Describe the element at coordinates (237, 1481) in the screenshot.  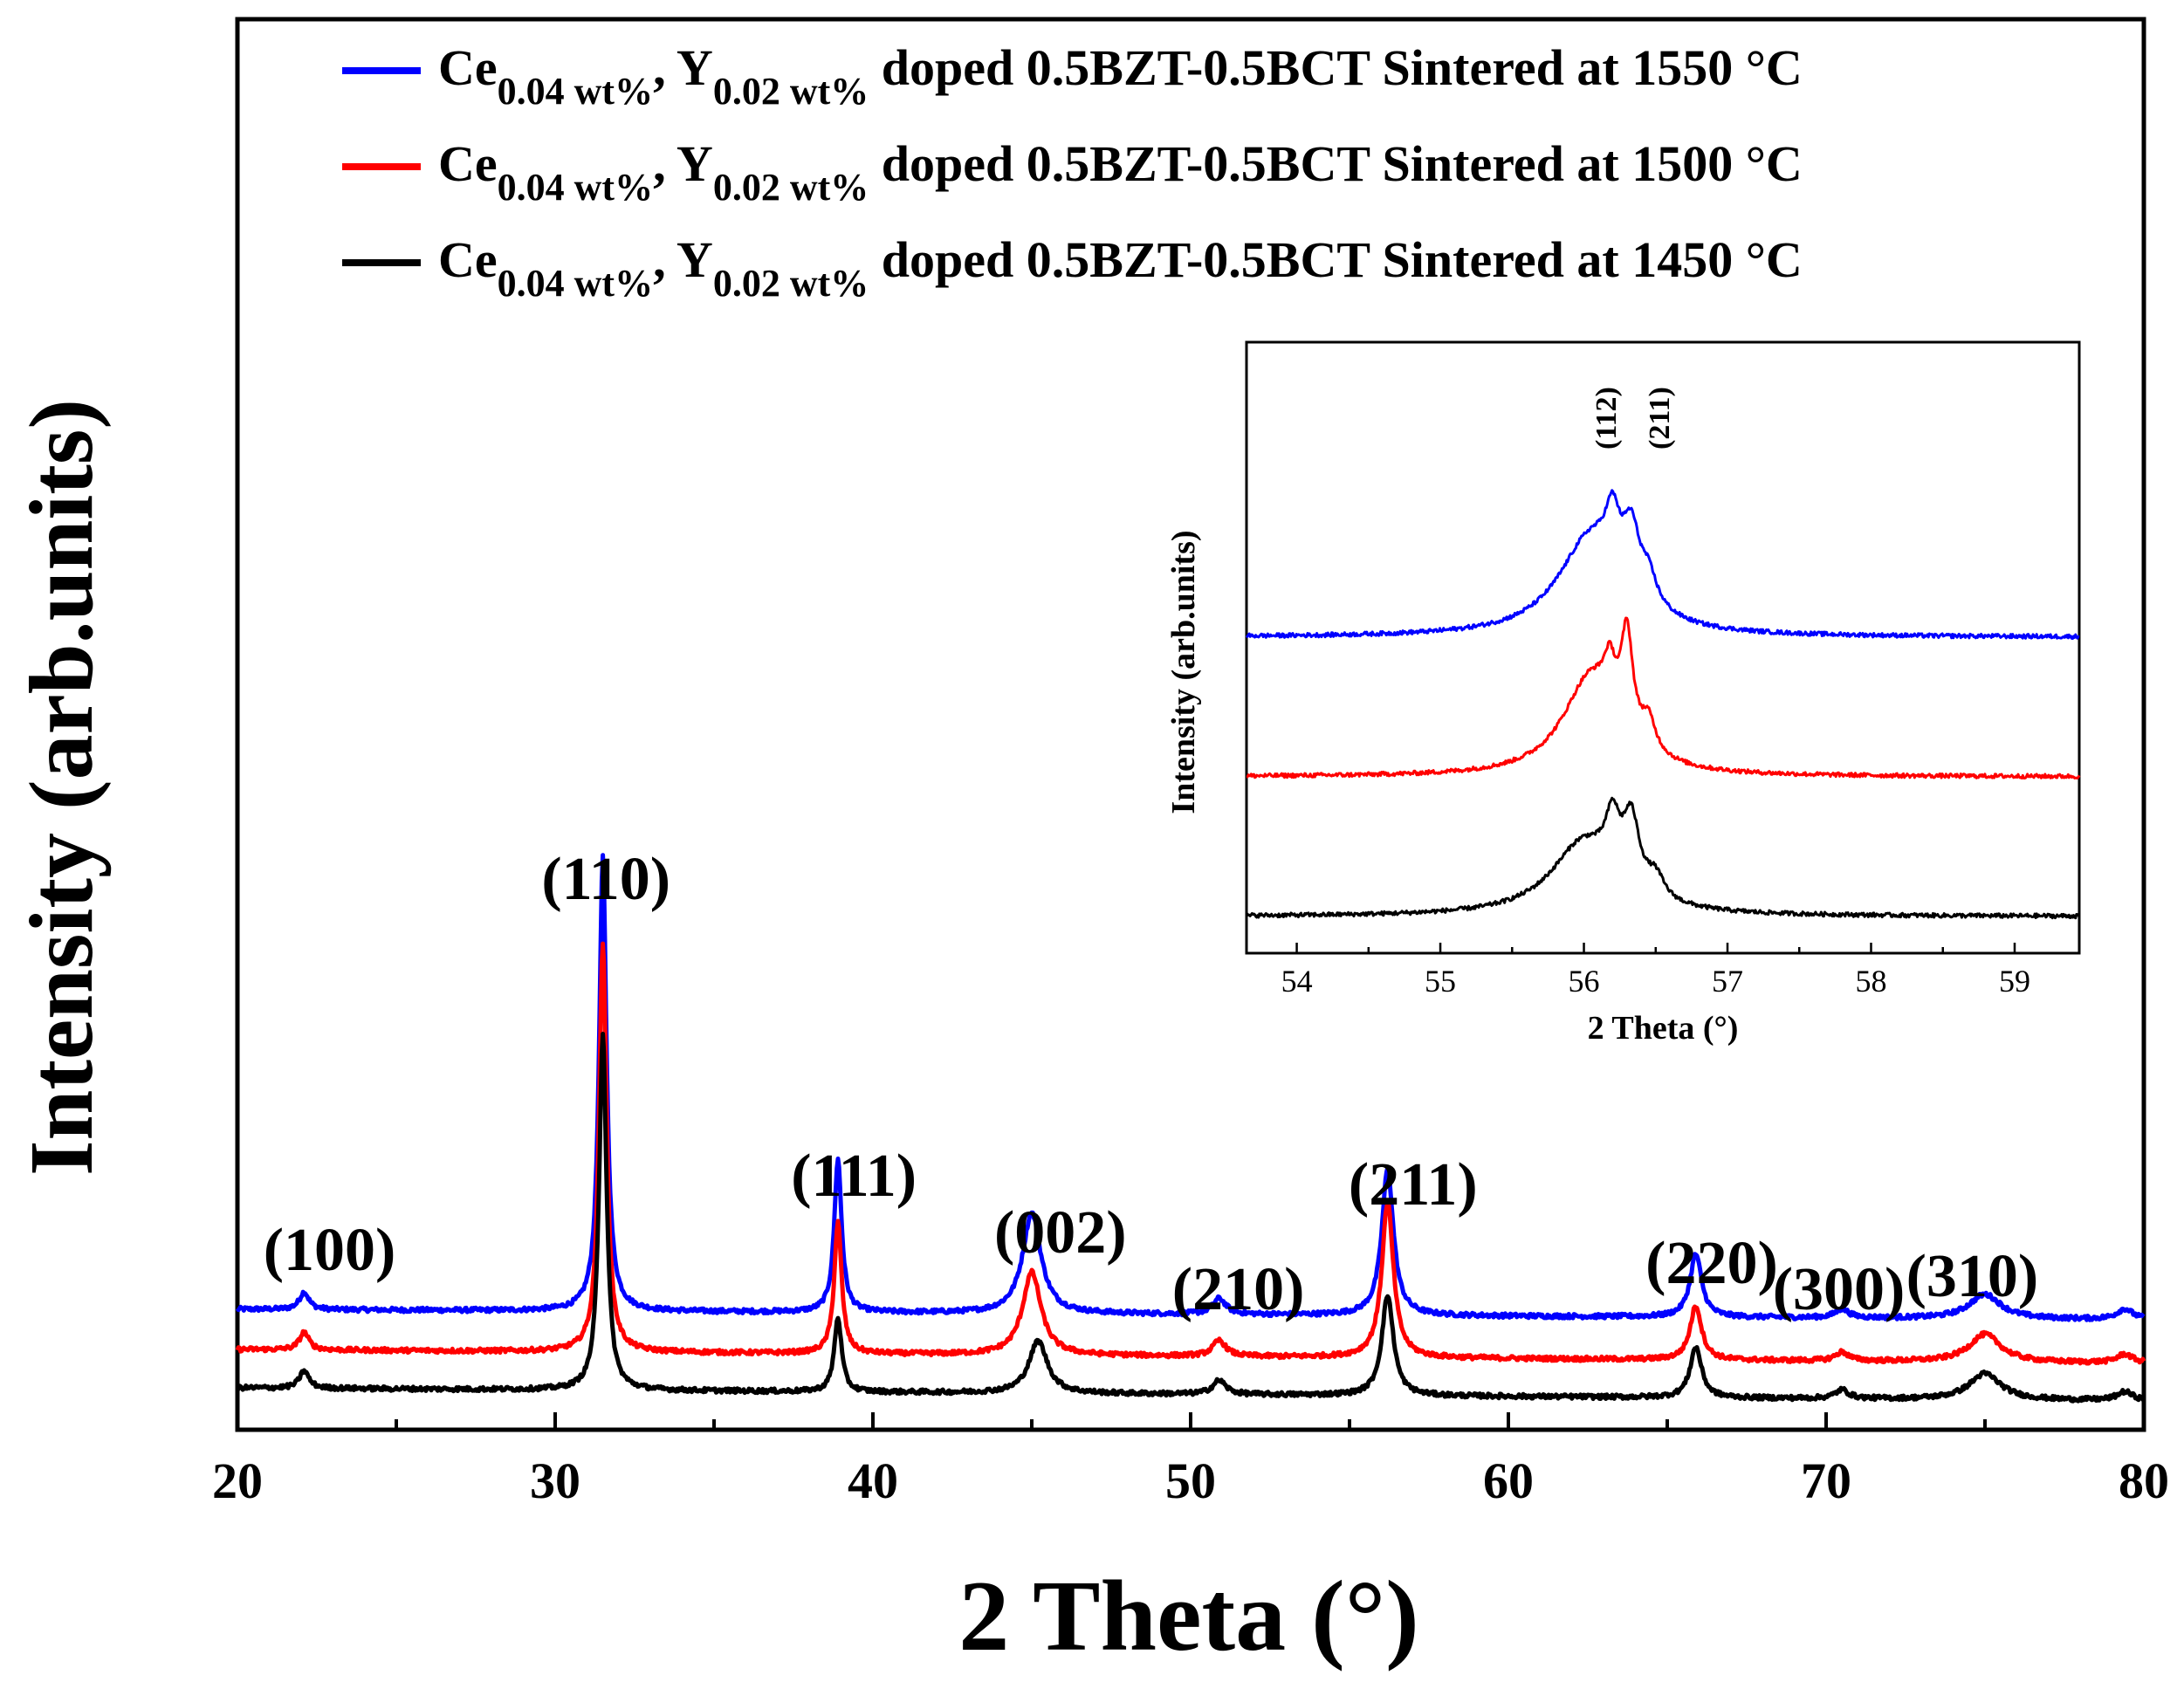
I see `main-x-tick-label: 20` at that location.